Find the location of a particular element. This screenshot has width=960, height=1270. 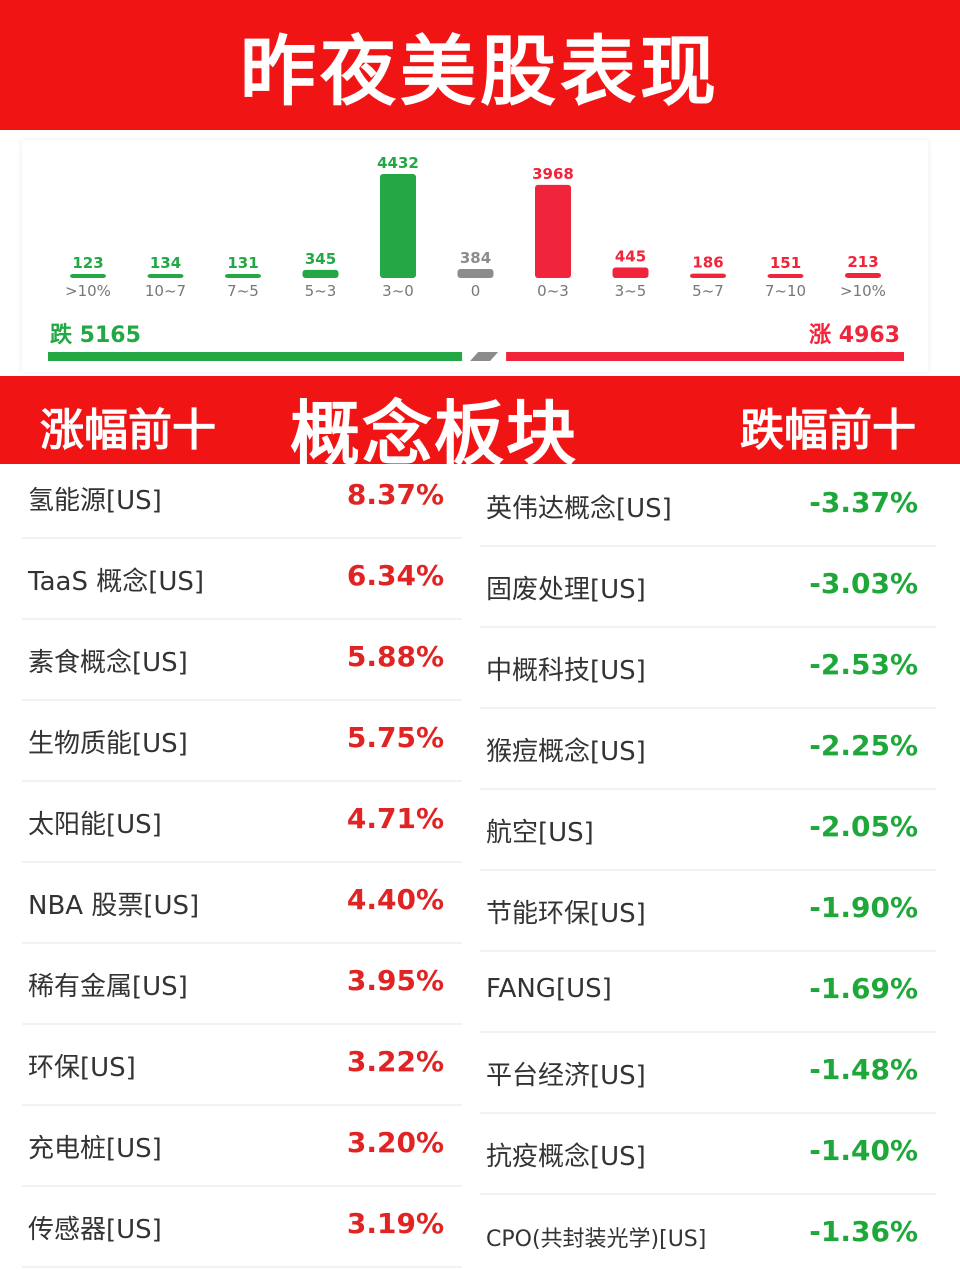

sector-name: 稀有金属[US] is located at coordinates (108, 987).